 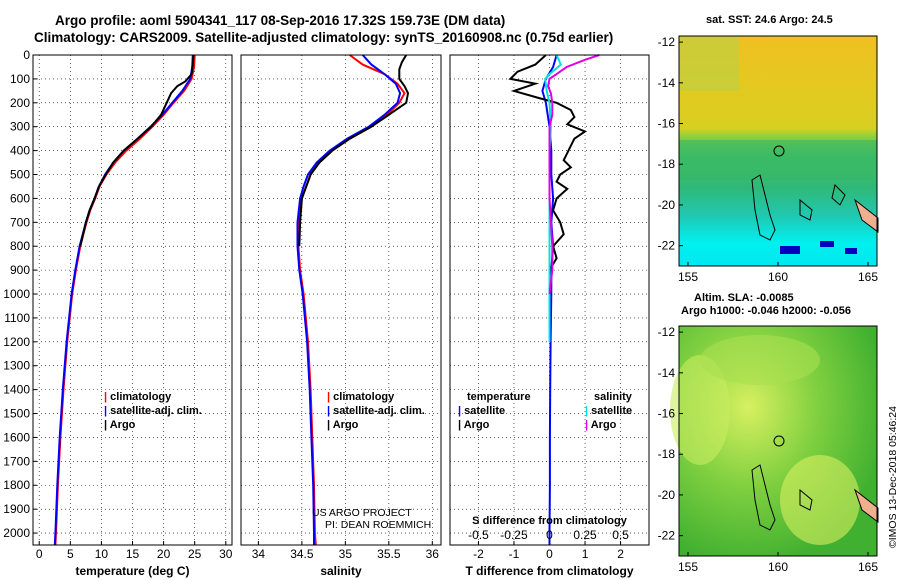 What do you see at coordinates (20, 127) in the screenshot?
I see `y-tick-label: 300` at bounding box center [20, 127].